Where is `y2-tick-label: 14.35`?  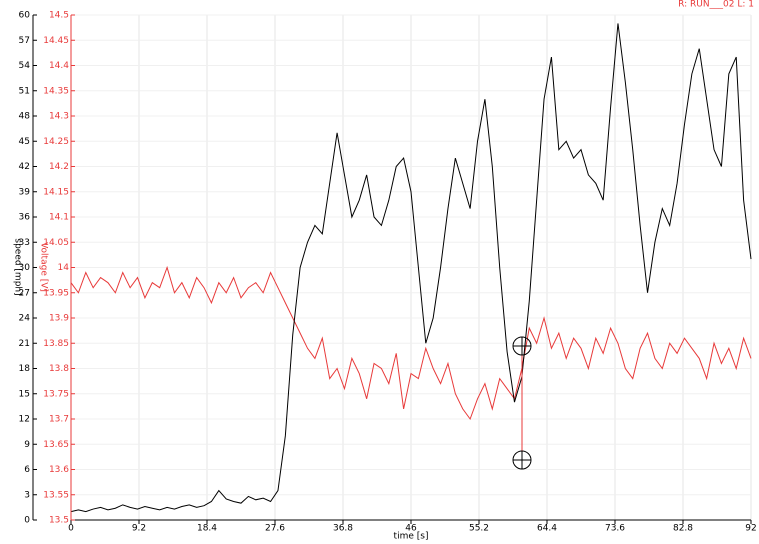
y2-tick-label: 14.35 is located at coordinates (56, 91).